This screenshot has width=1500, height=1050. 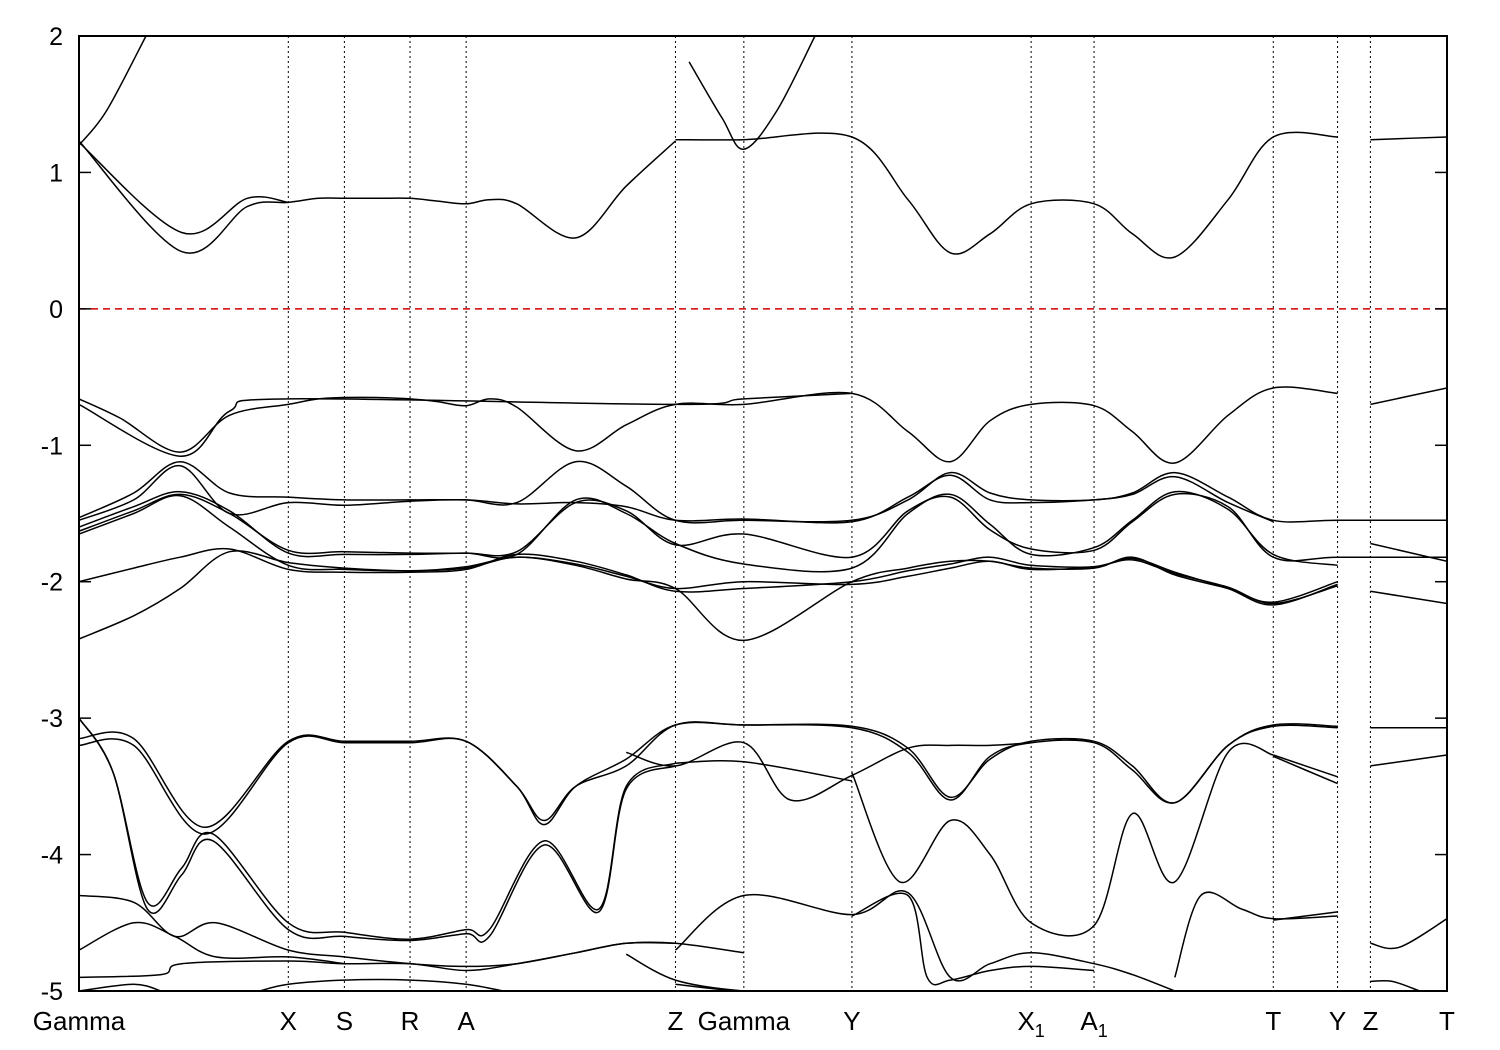 What do you see at coordinates (52, 446) in the screenshot?
I see `y-tick-label: -1` at bounding box center [52, 446].